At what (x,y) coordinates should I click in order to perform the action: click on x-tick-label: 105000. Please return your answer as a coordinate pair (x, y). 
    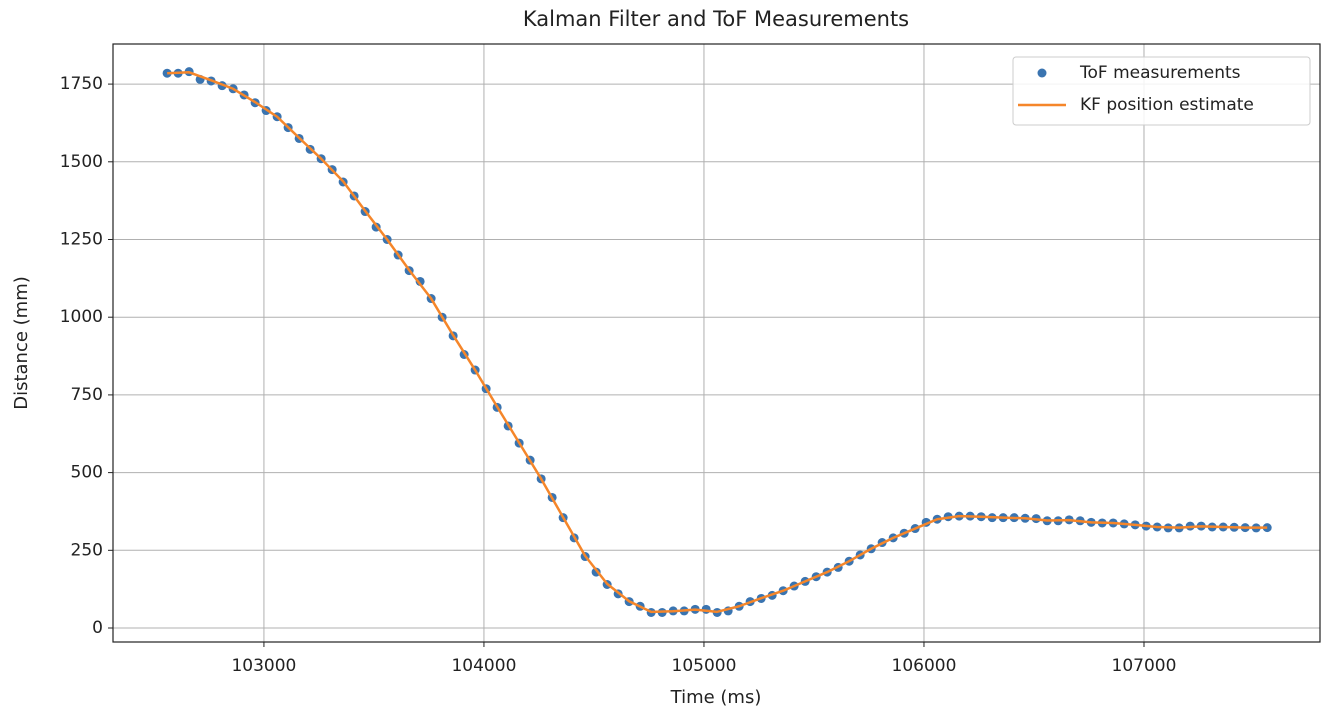
    Looking at the image, I should click on (704, 666).